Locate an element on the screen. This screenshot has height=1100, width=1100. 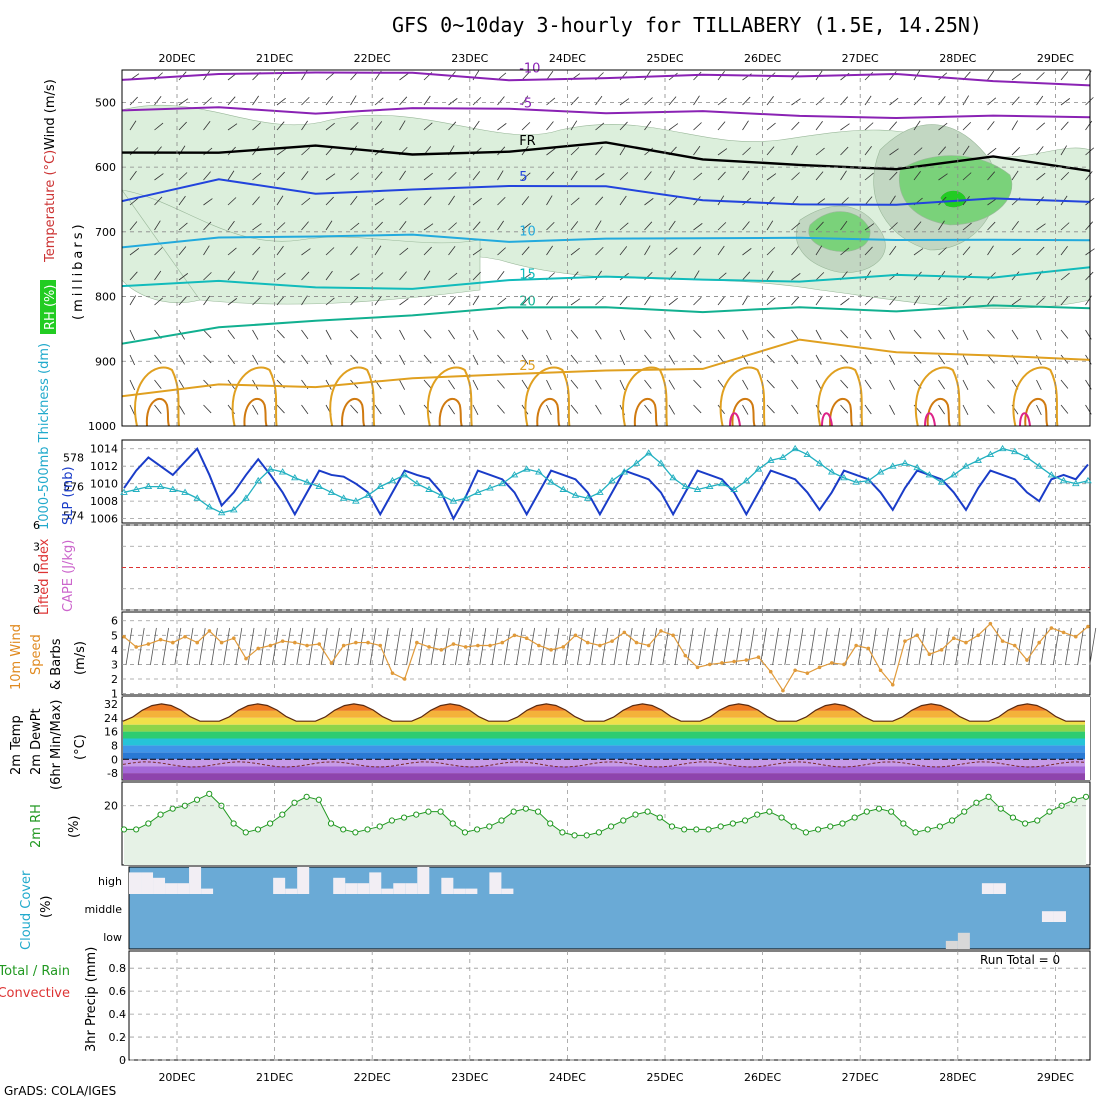
date-tick-top: 25DEC is located at coordinates (664, 58).